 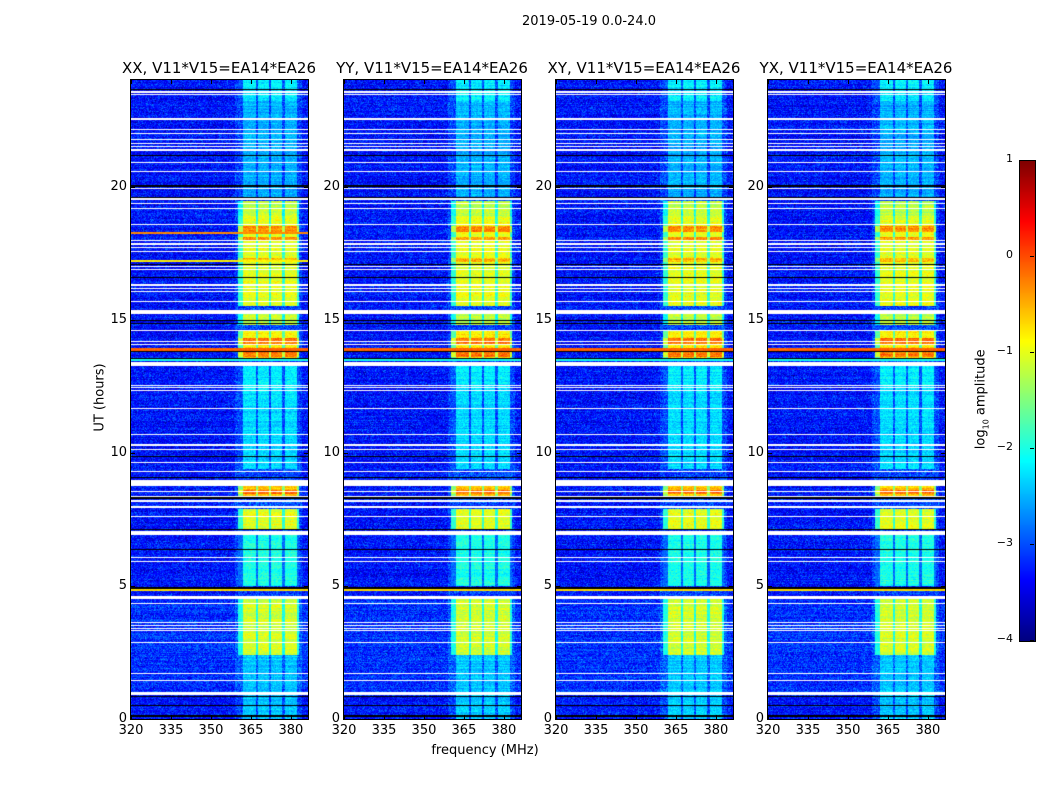 I want to click on colorbar-tick-label: −1, so click(x=1004, y=350).